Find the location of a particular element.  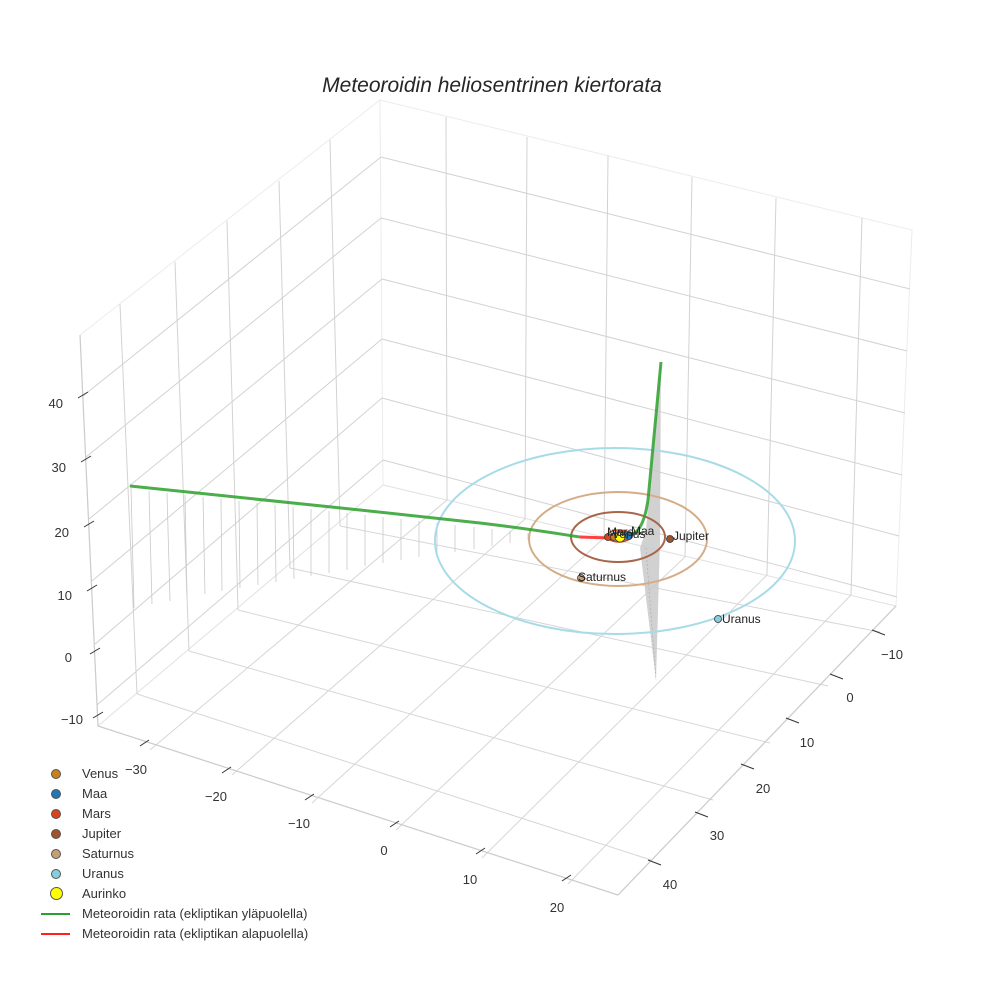

z-axis-ticks is located at coordinates (90, 555).